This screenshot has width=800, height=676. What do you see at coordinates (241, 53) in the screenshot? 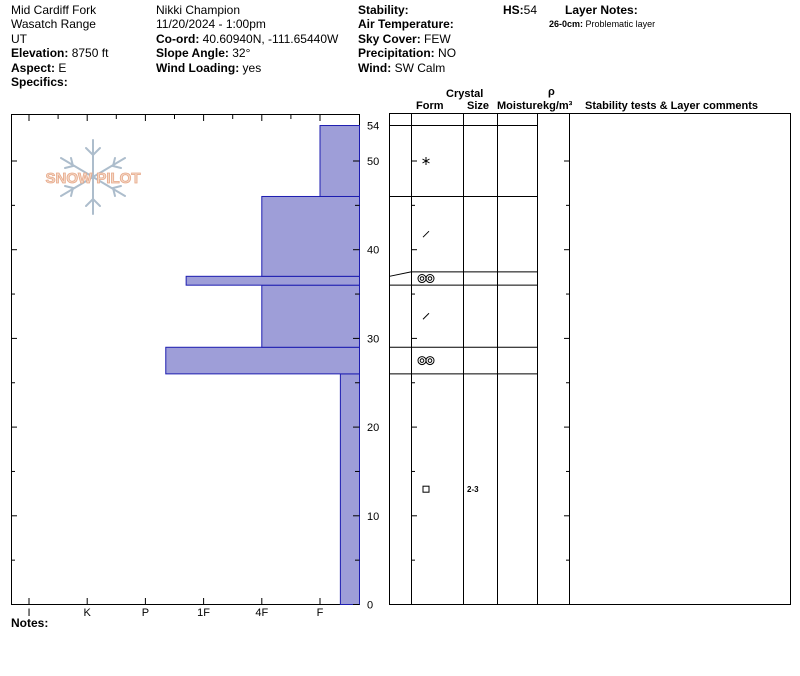
I see `slope-value: 32°` at bounding box center [241, 53].